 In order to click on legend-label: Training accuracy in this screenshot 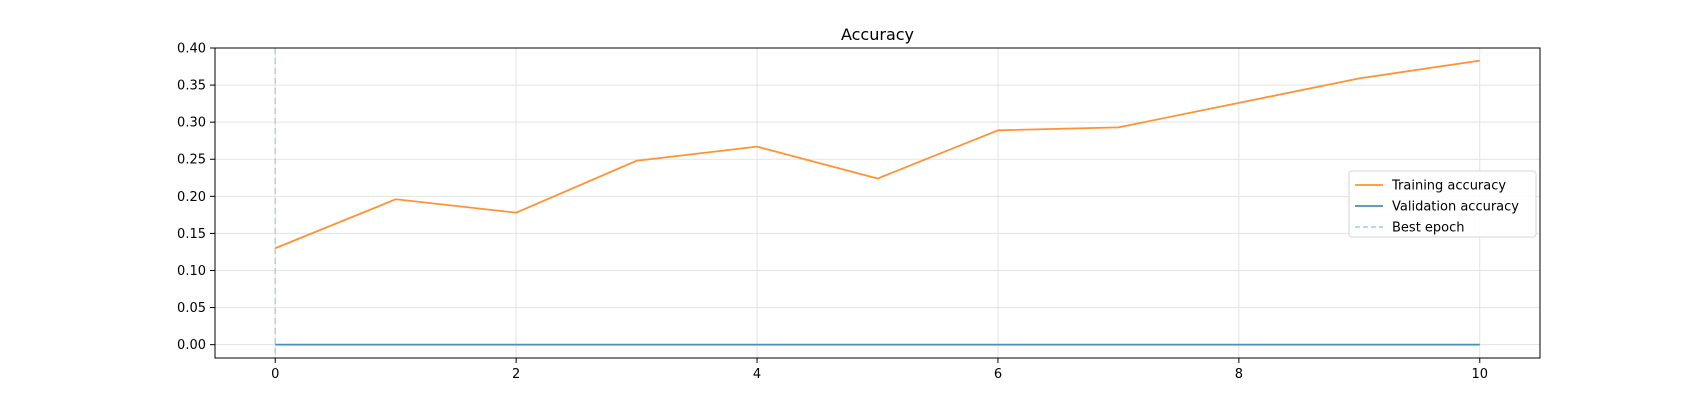, I will do `click(1448, 186)`.